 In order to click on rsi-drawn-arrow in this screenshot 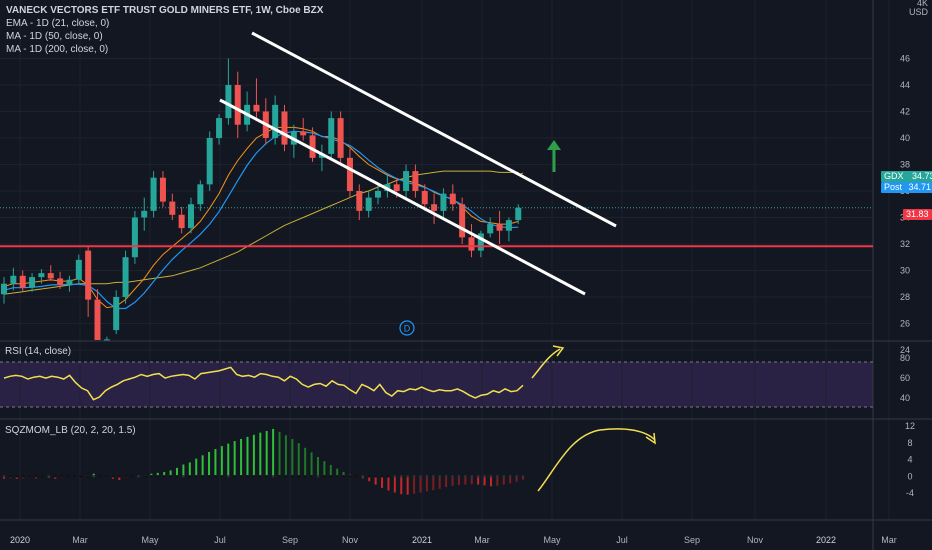, I will do `click(546, 363)`.